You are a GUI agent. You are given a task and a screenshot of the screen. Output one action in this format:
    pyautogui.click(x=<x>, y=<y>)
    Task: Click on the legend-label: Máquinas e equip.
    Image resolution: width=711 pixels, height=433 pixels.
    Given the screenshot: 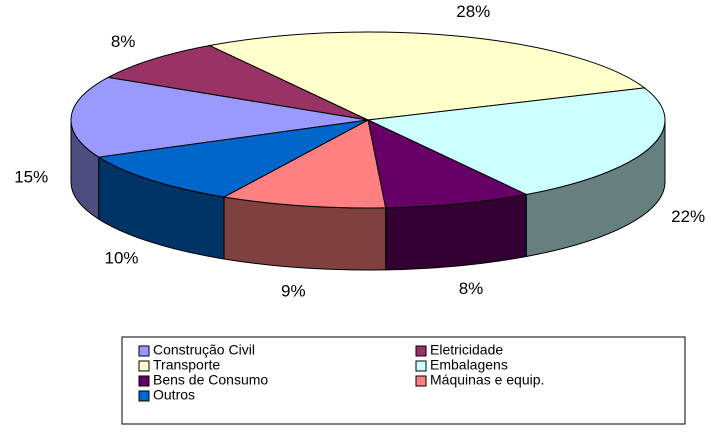 What is the action you would take?
    pyautogui.click(x=487, y=380)
    